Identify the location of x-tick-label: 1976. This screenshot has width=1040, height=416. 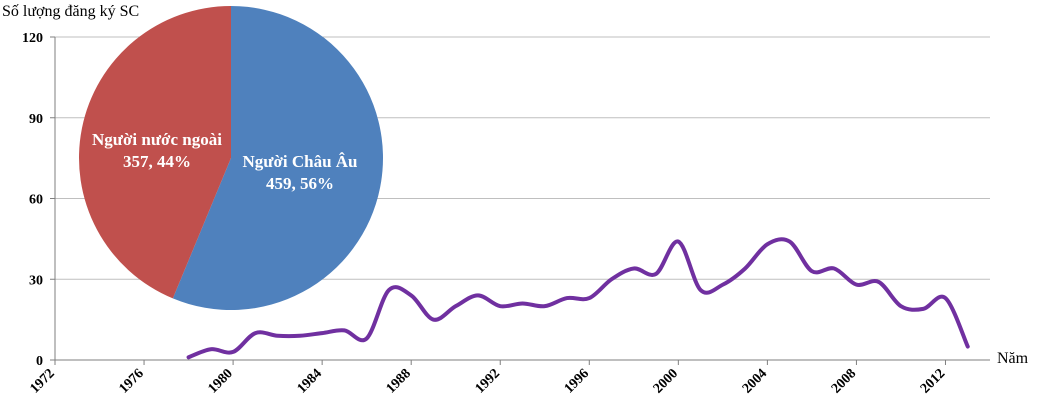
(131, 381).